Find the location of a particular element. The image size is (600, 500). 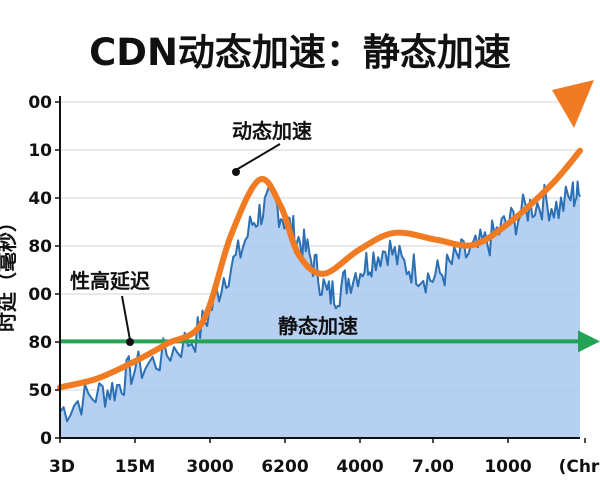

annotation-static: 静态加速 is located at coordinates (318, 326).